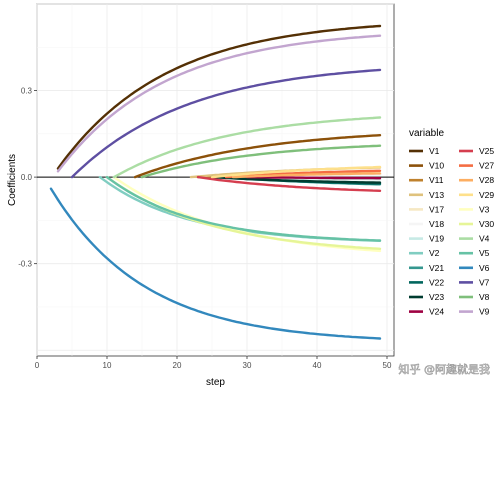 The height and width of the screenshot is (504, 504). Describe the element at coordinates (25, 264) in the screenshot. I see `y-tick-label: -0.3` at that location.